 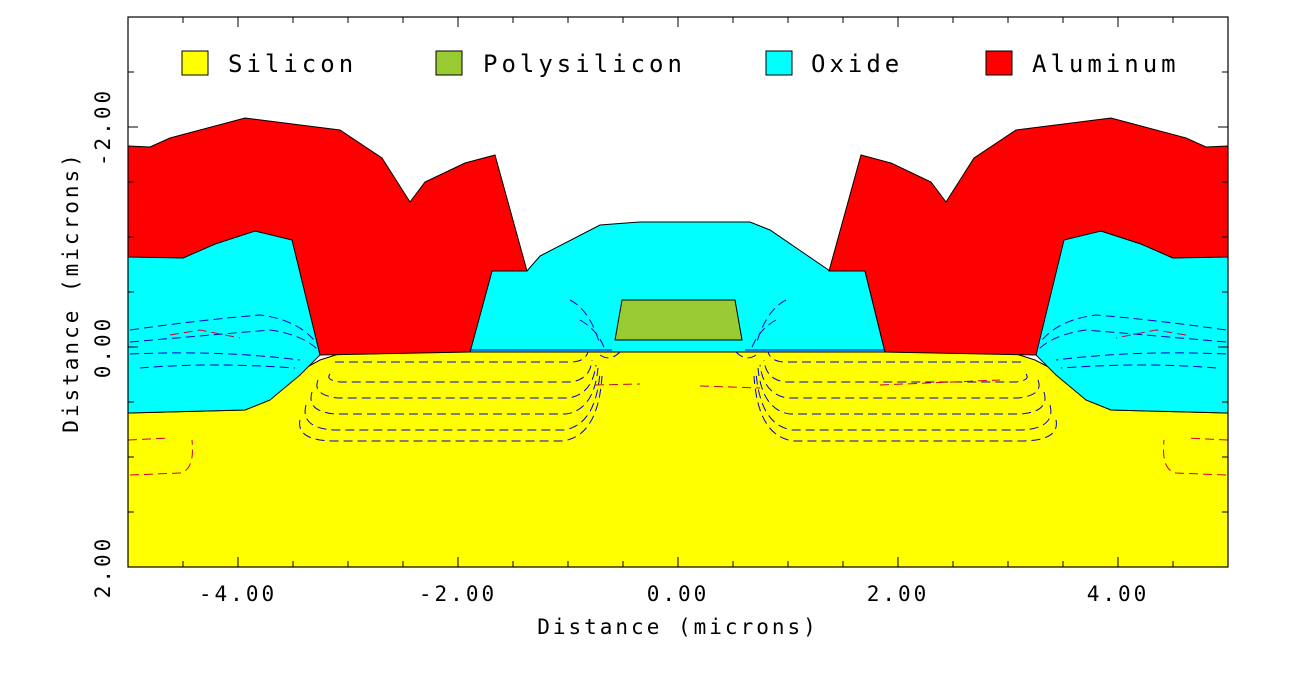 What do you see at coordinates (999, 63) in the screenshot?
I see `legend-swatch-aluminum` at bounding box center [999, 63].